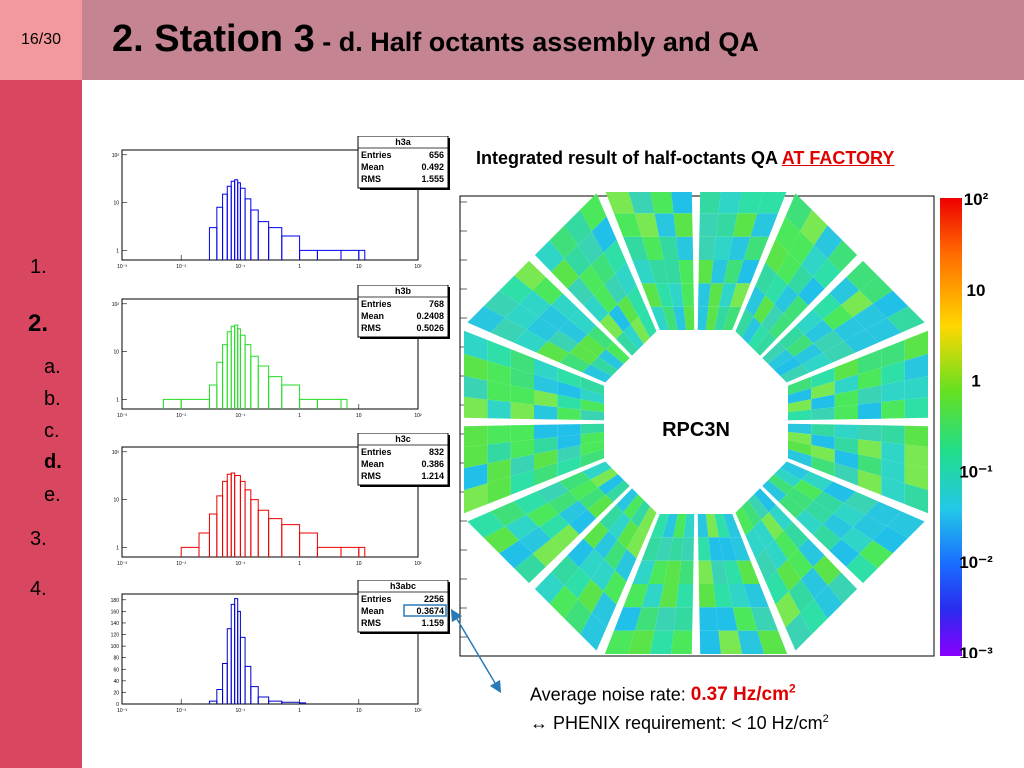 The image size is (1024, 768). I want to click on nav-item-2: 2., so click(38, 323).